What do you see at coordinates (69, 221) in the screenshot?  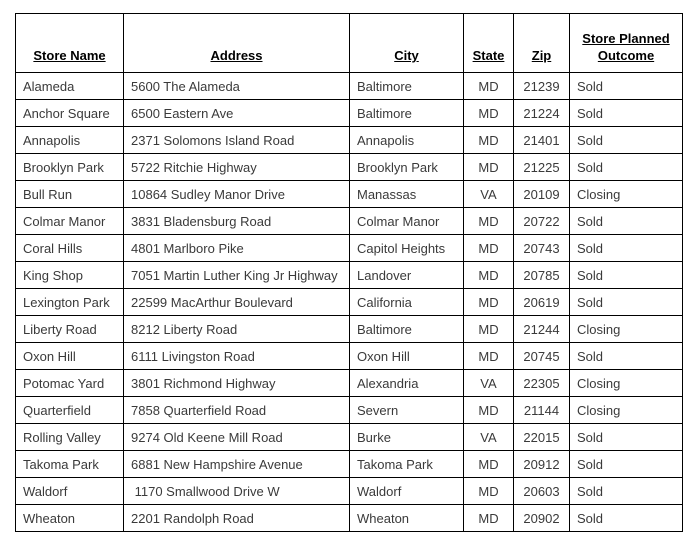 I see `cell-store-name: Colmar Manor` at bounding box center [69, 221].